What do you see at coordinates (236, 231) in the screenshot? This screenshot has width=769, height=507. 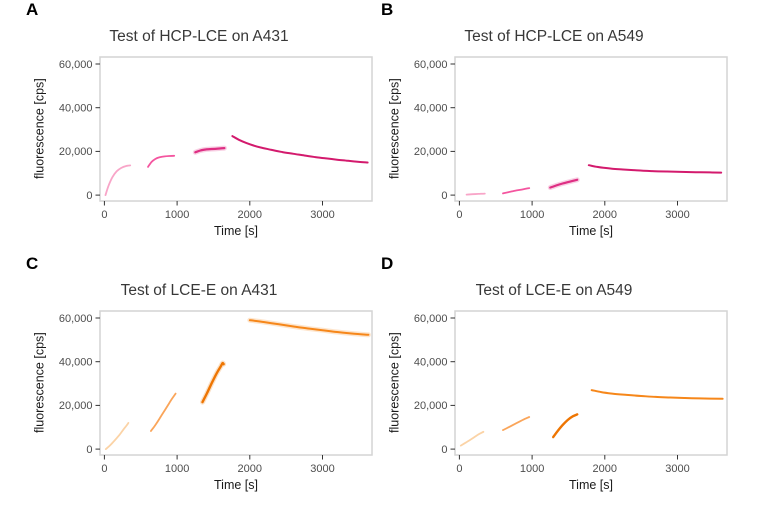 I see `panel-a-x-axis-label: Time [s]` at bounding box center [236, 231].